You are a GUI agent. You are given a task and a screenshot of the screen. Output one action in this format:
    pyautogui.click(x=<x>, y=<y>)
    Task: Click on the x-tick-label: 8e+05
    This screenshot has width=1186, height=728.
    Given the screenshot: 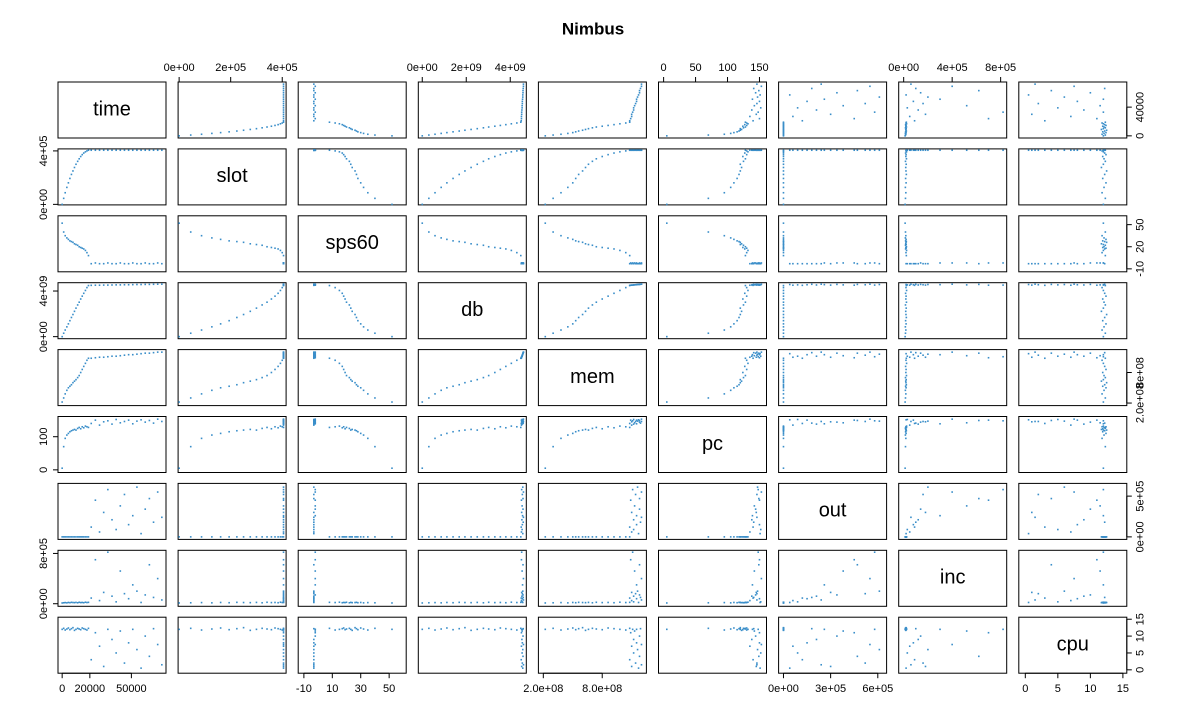 What is the action you would take?
    pyautogui.click(x=1000, y=68)
    